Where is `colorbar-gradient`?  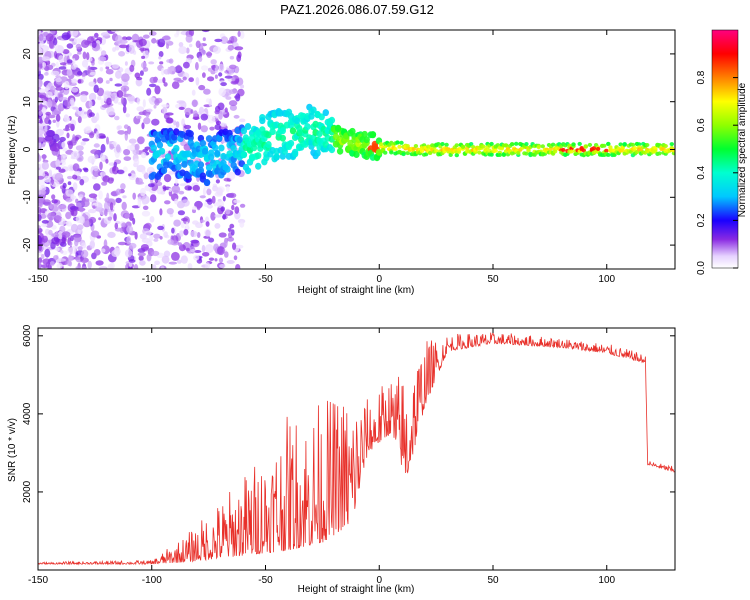 colorbar-gradient is located at coordinates (725, 149).